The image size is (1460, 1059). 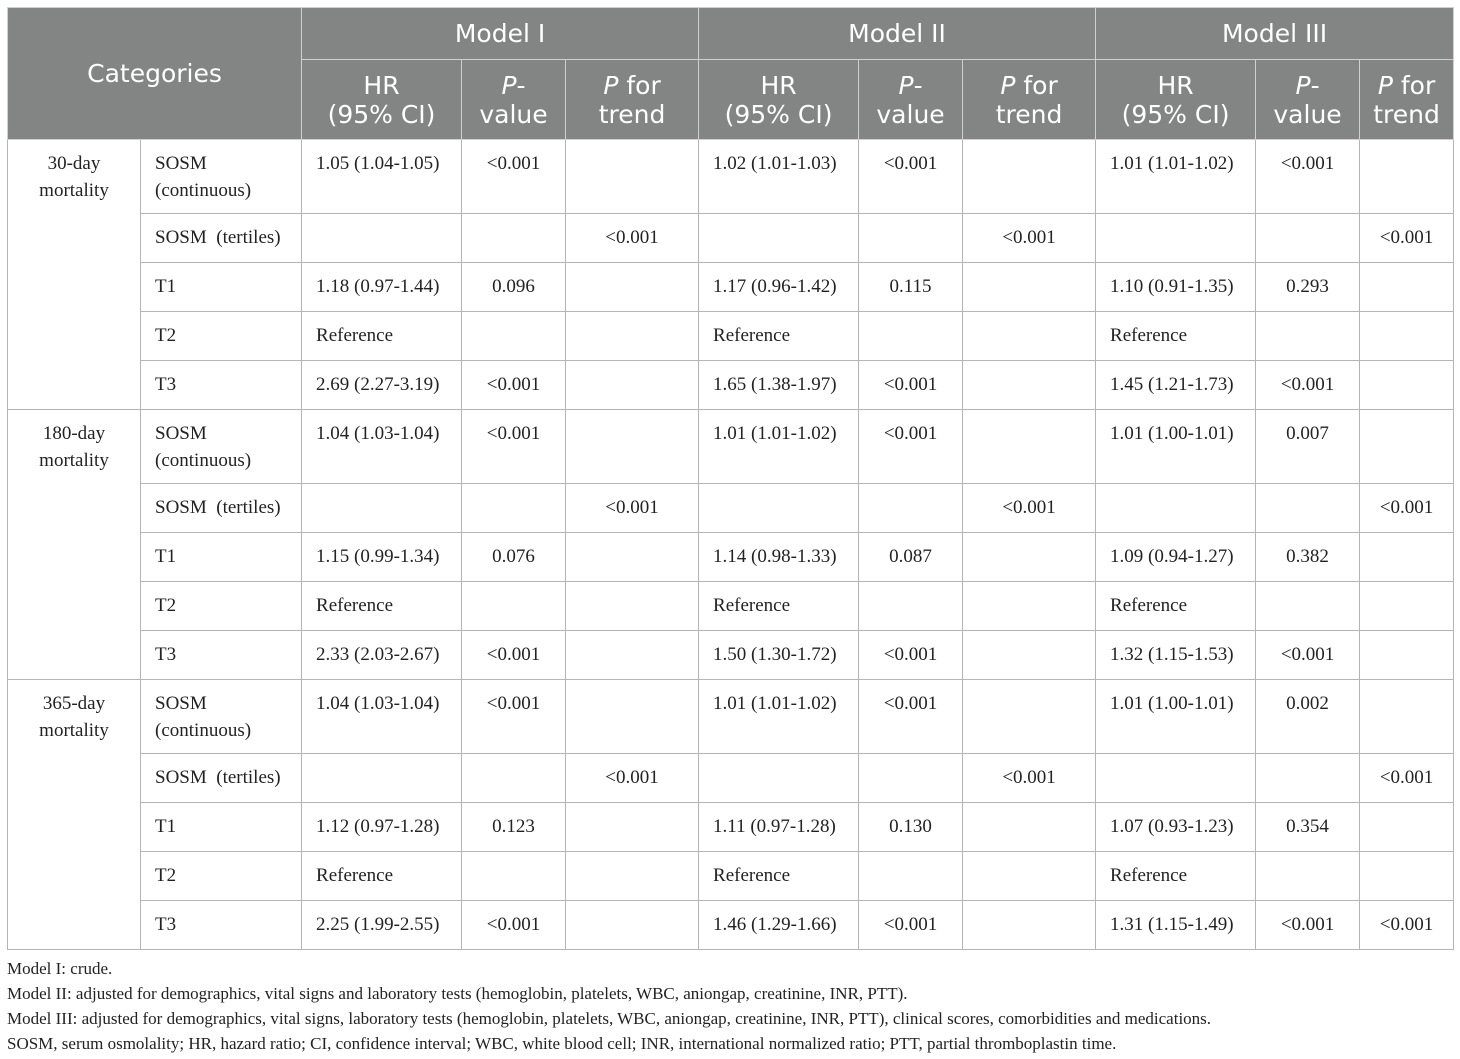 I want to click on p-value-cell: 0.382, so click(x=1308, y=557).